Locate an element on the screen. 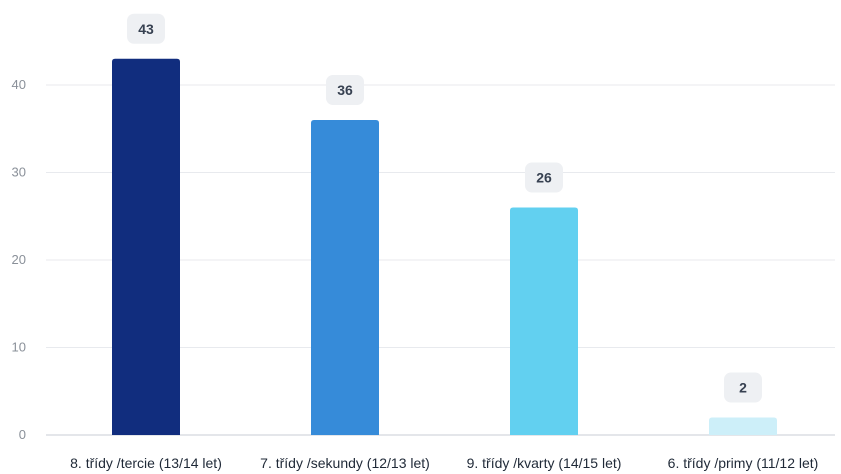 This screenshot has width=841, height=474. data-label: 2 is located at coordinates (743, 388).